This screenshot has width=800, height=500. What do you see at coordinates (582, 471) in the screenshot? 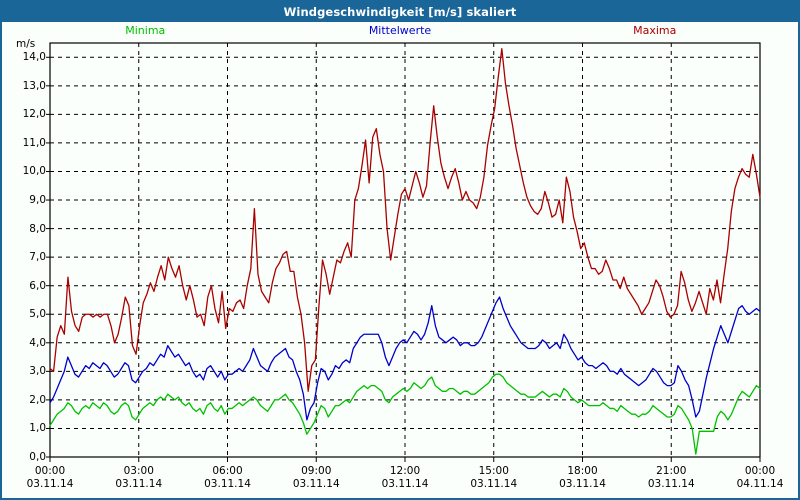
I see `x-tick-time: 18:00` at bounding box center [582, 471].